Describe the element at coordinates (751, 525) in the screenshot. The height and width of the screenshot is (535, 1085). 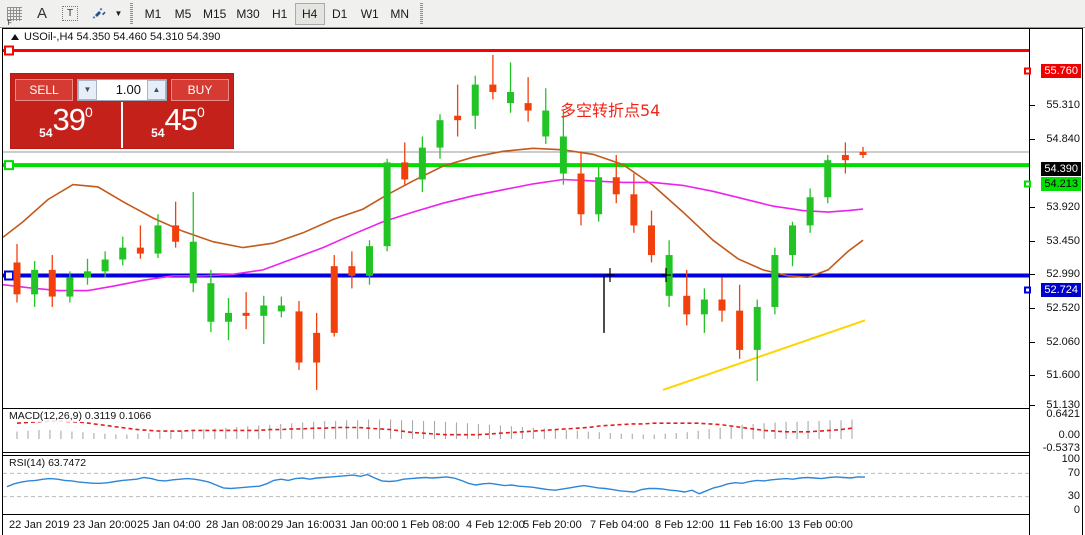
I see `time-label: 11 Feb 16:00` at that location.